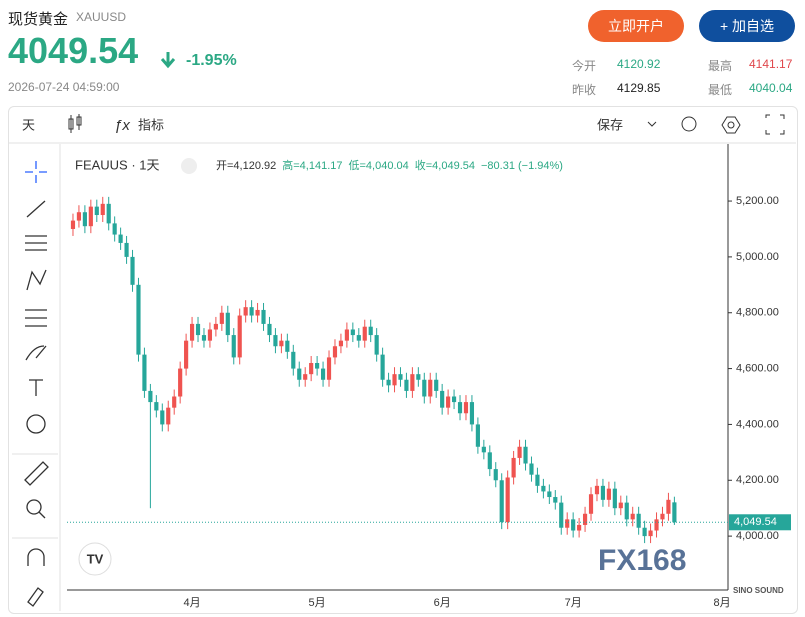  What do you see at coordinates (36, 424) in the screenshot?
I see `emoji-tool` at bounding box center [36, 424].